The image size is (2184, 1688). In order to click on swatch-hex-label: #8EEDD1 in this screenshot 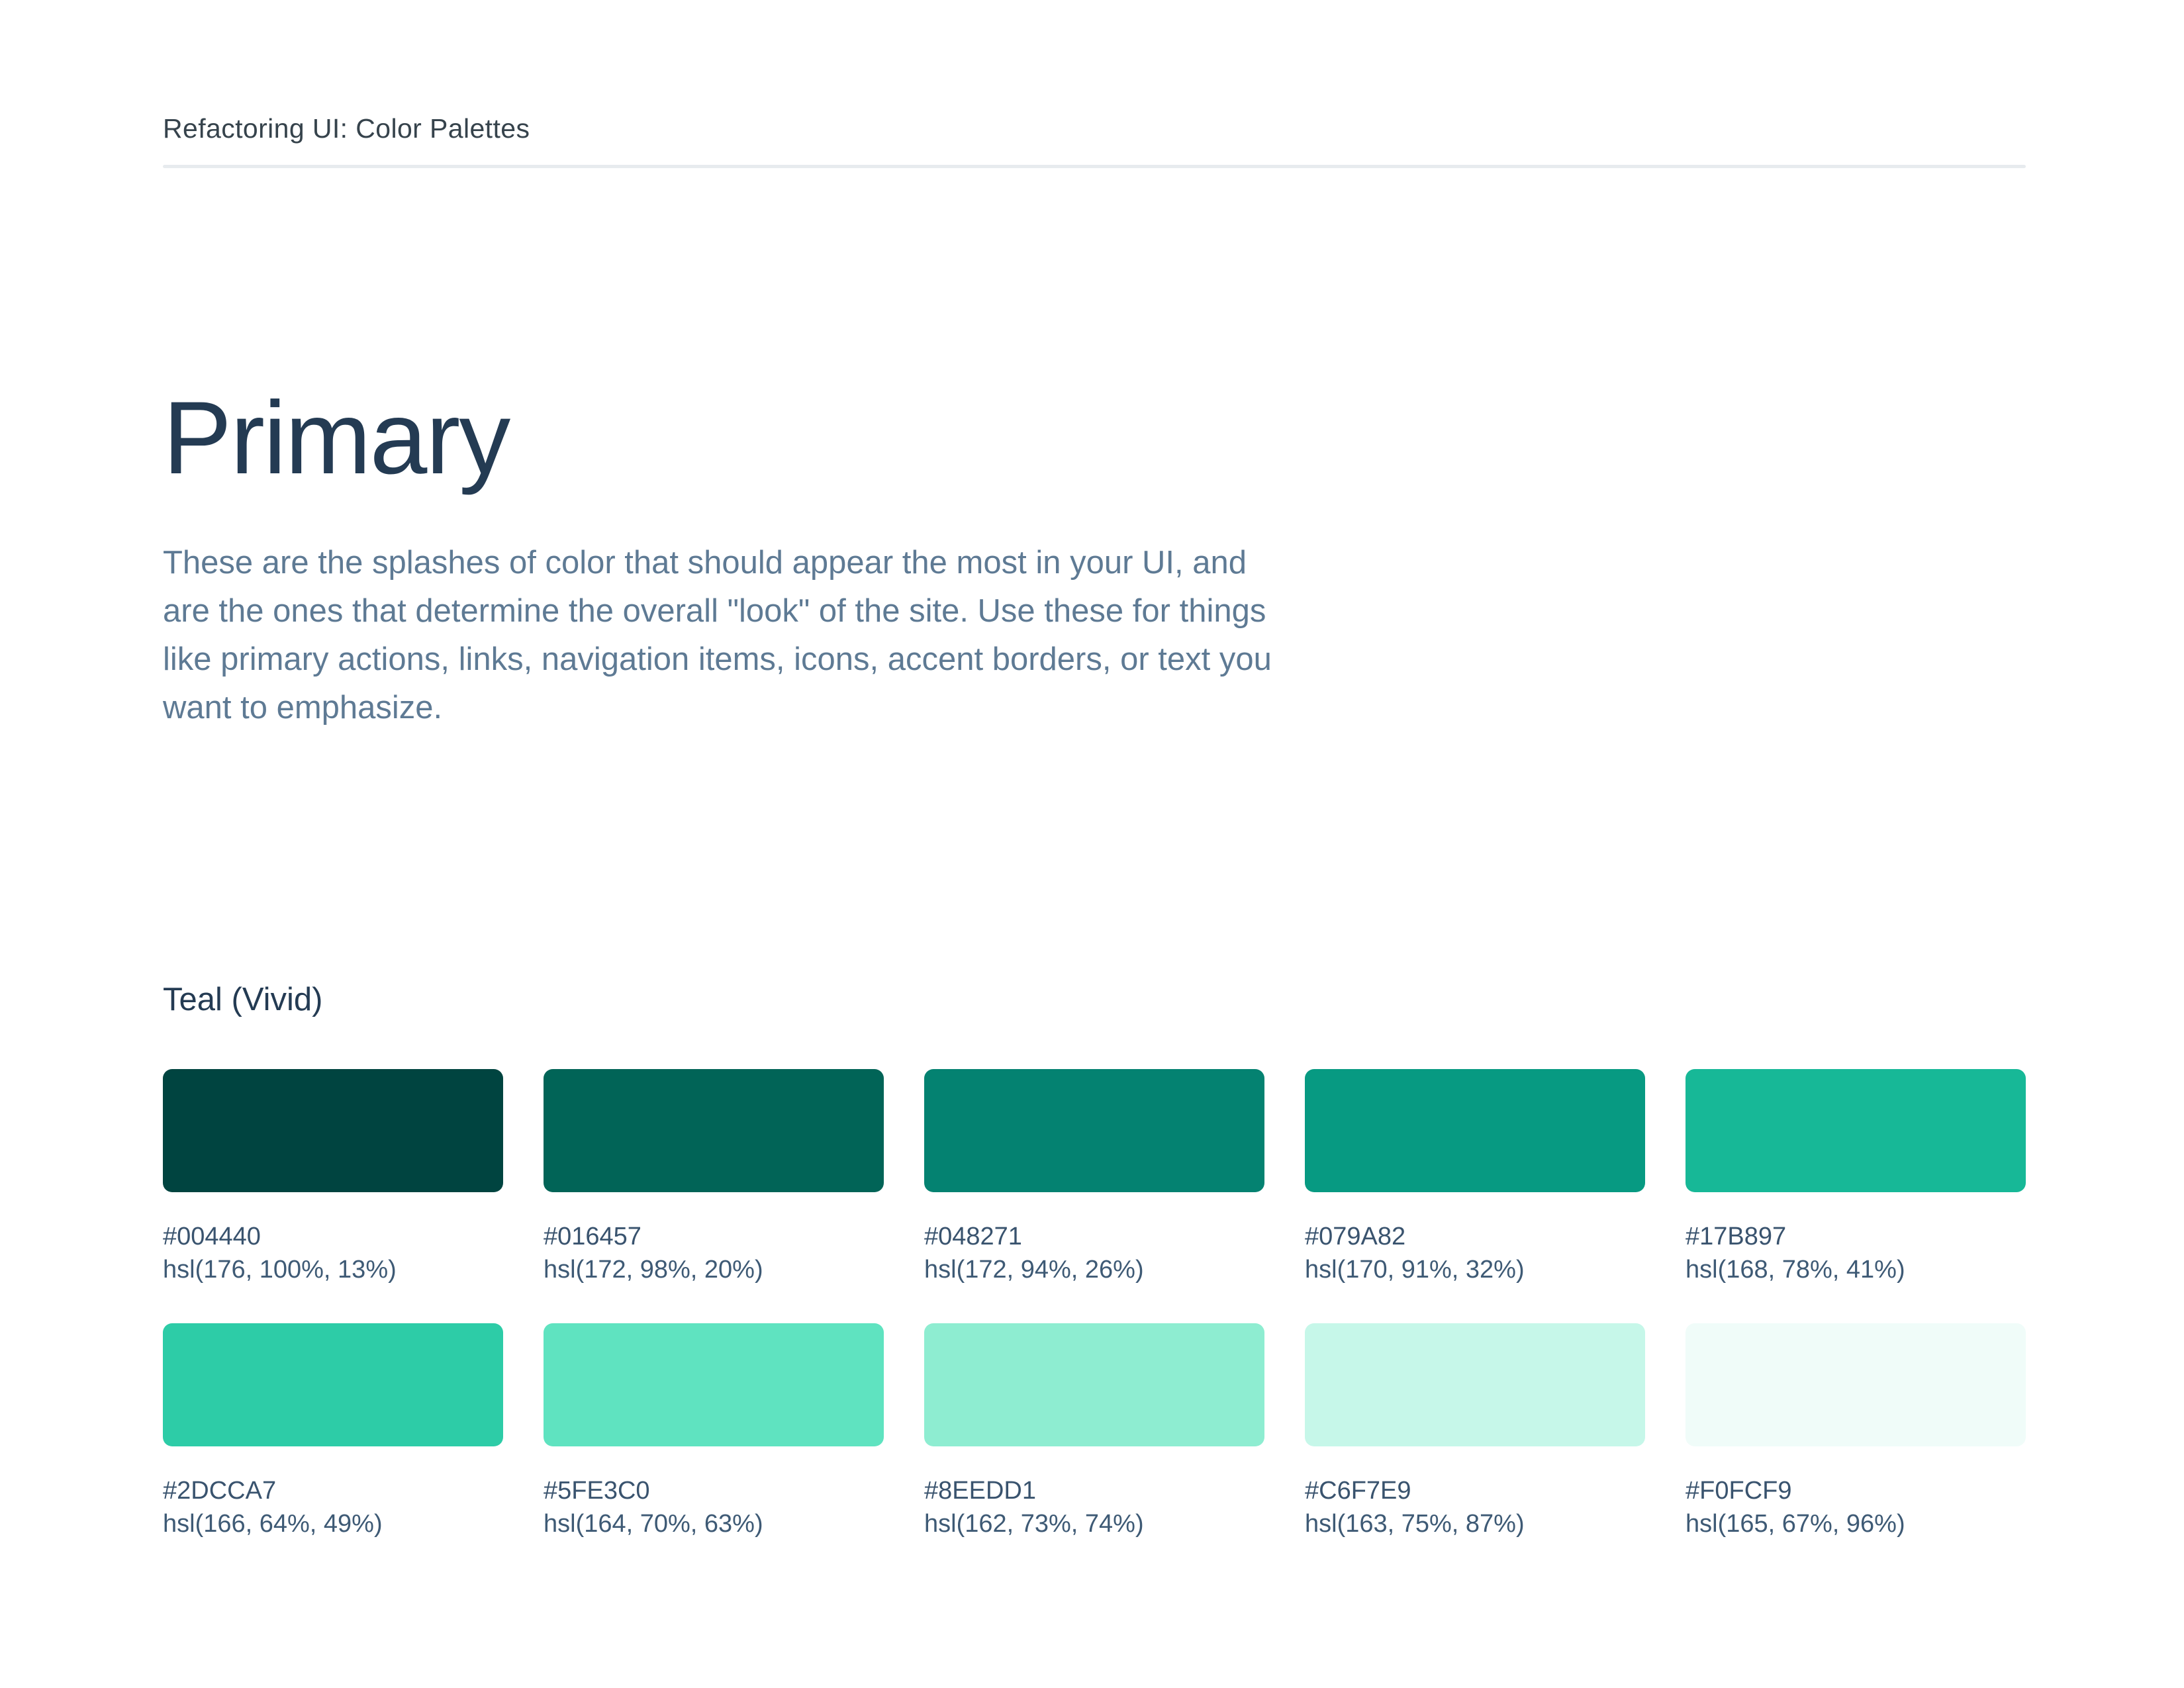, I will do `click(980, 1491)`.